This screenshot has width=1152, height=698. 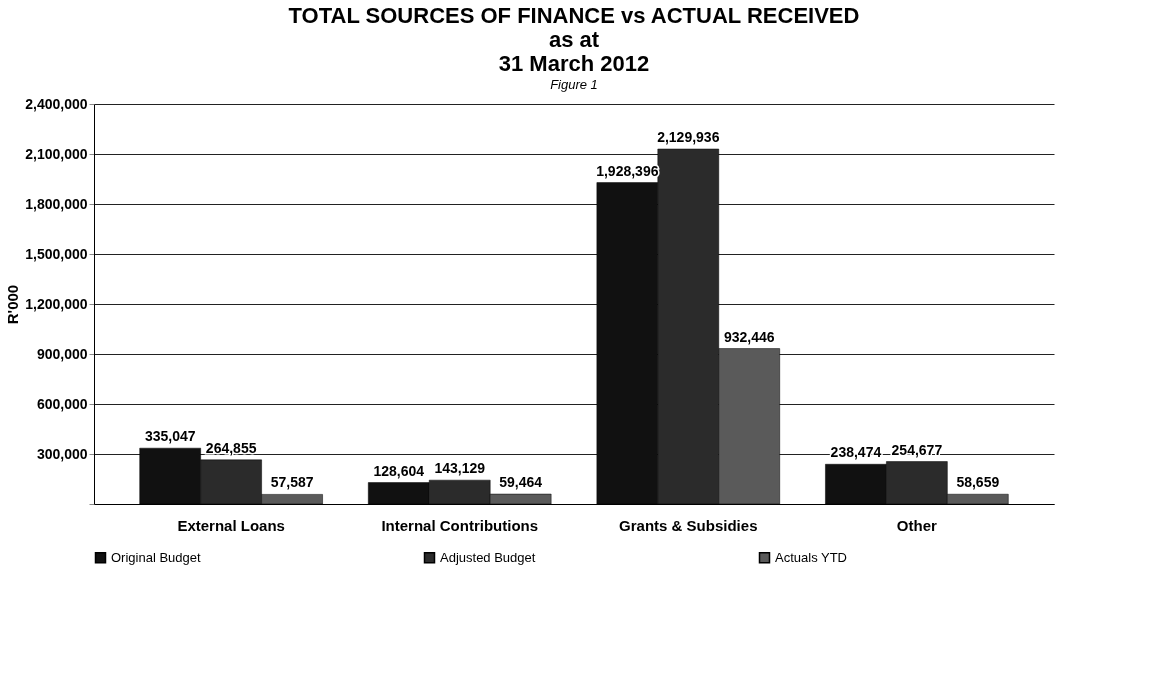 What do you see at coordinates (749, 336) in the screenshot?
I see `data-label: 932,446` at bounding box center [749, 336].